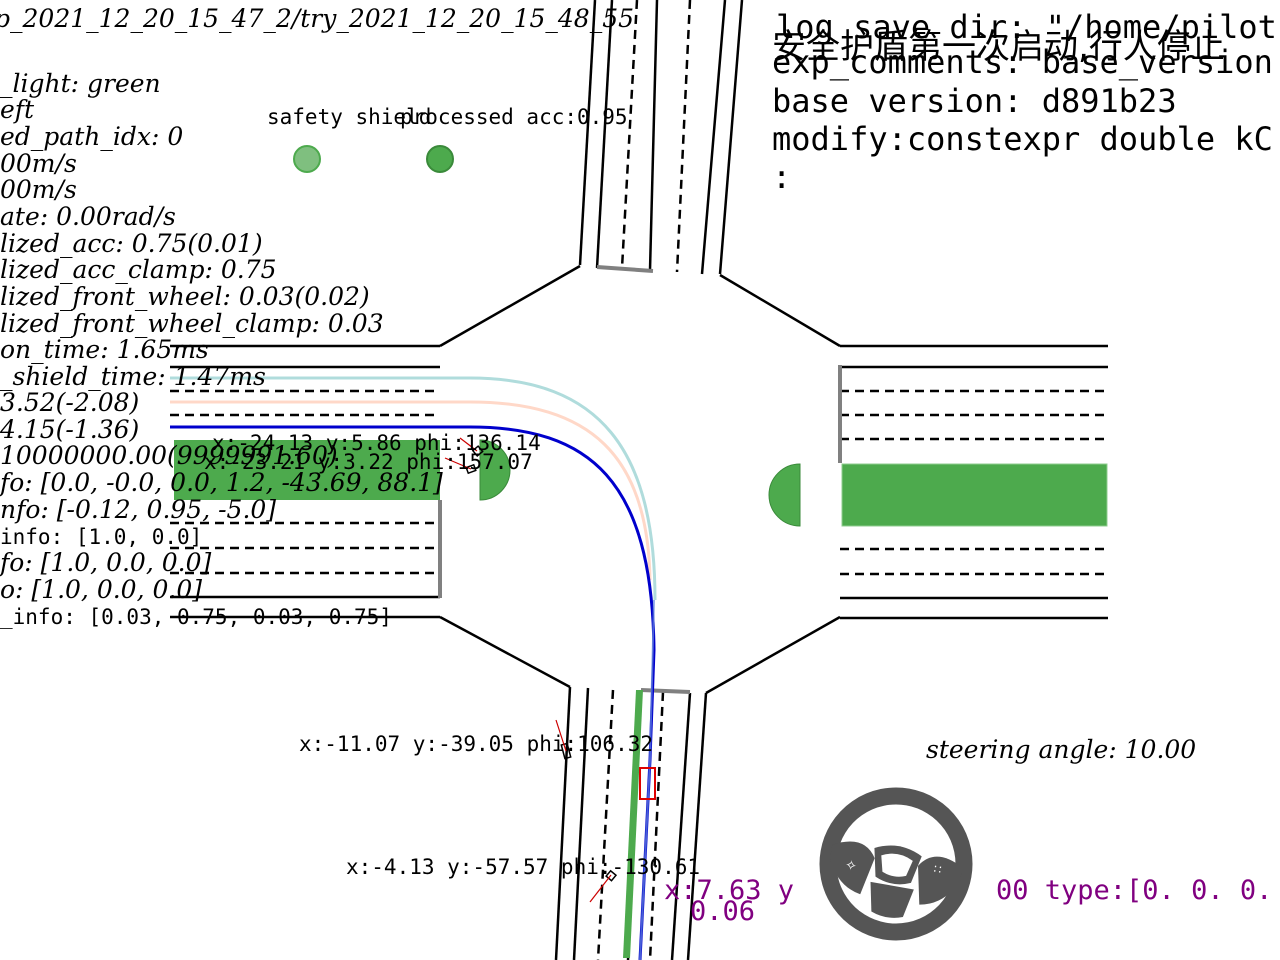 This screenshot has width=1280, height=960. I want to click on info-line: info: [1.0, 0.0], so click(101, 537).